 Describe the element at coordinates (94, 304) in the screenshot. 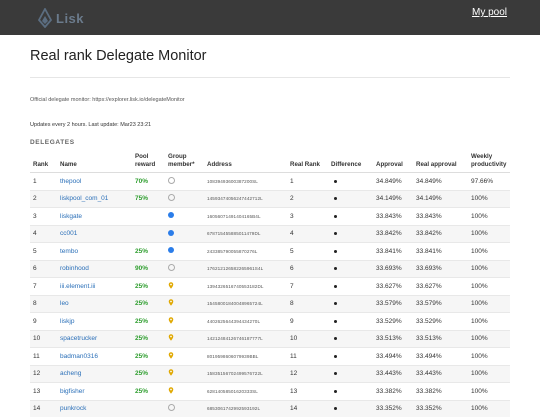

I see `delegate-name-link: leo` at that location.